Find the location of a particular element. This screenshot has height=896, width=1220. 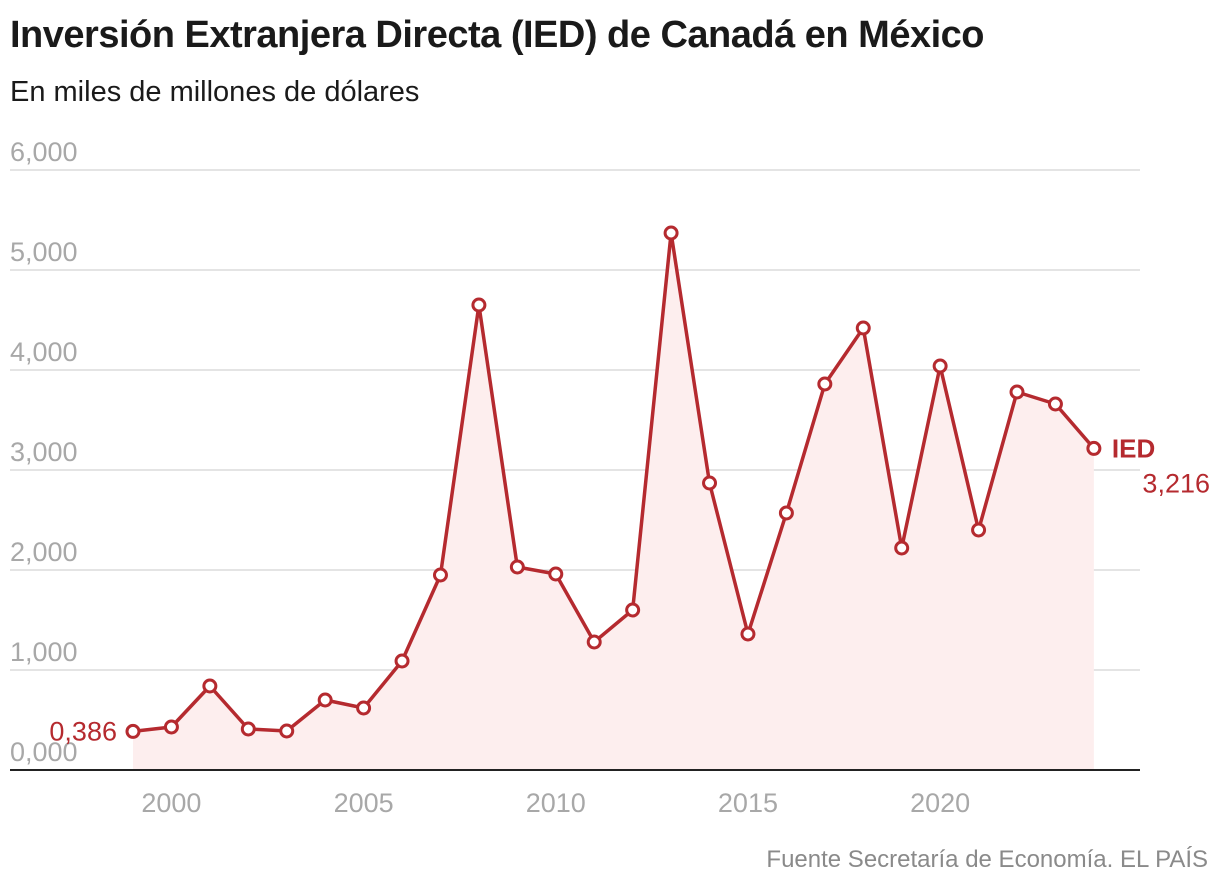

x-tick-label: 2020 is located at coordinates (940, 803).